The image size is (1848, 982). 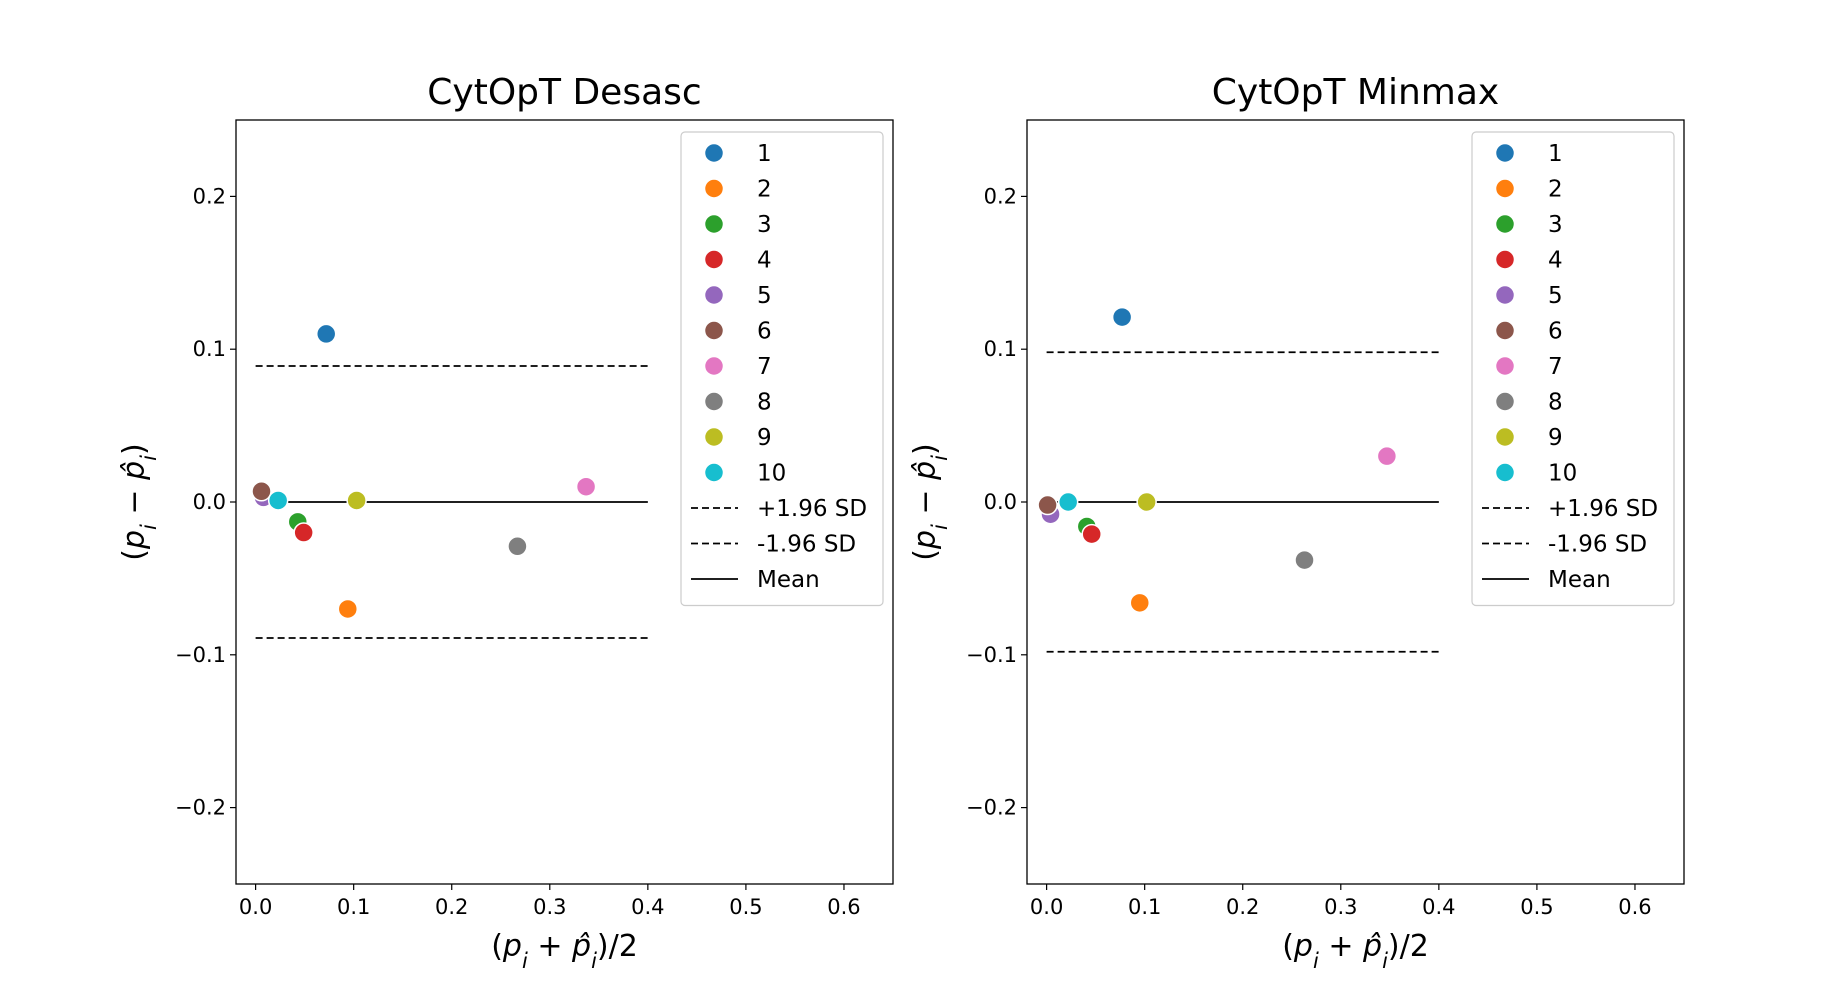 I want to click on chart-title: CytOpT Desasc, so click(x=564, y=92).